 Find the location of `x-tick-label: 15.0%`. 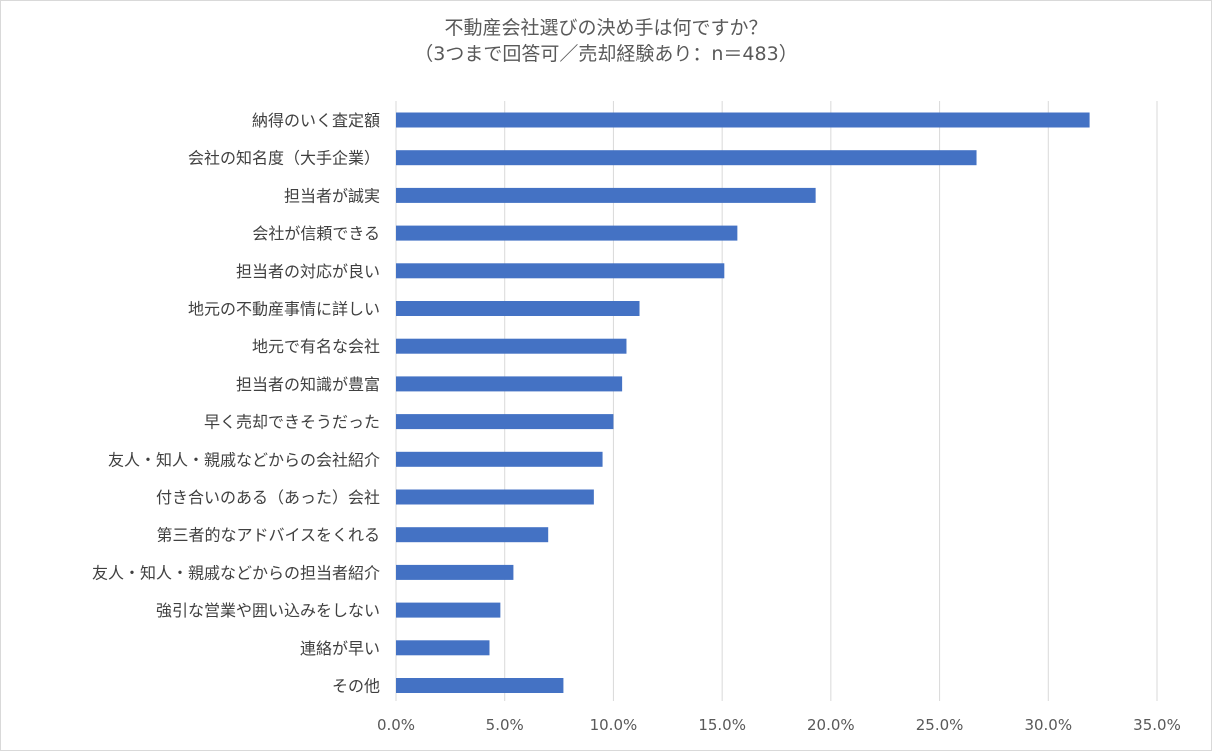

x-tick-label: 15.0% is located at coordinates (722, 725).